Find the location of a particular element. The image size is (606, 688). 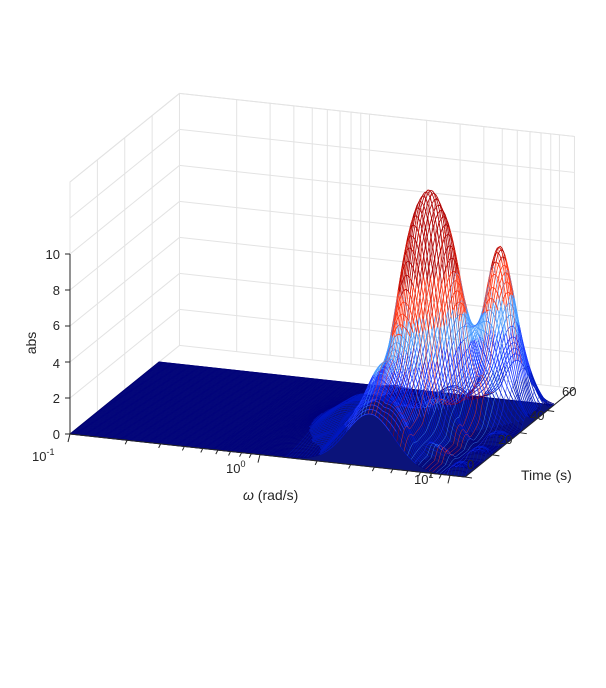

time-axis-line is located at coordinates (519, 433).